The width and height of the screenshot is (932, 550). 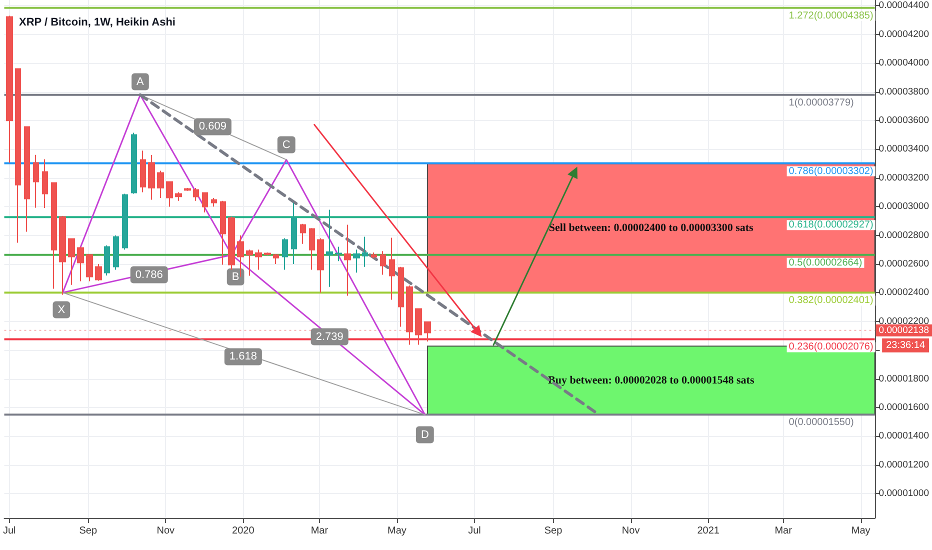 I want to click on y-tick-label: 0.00001400, so click(x=904, y=436).